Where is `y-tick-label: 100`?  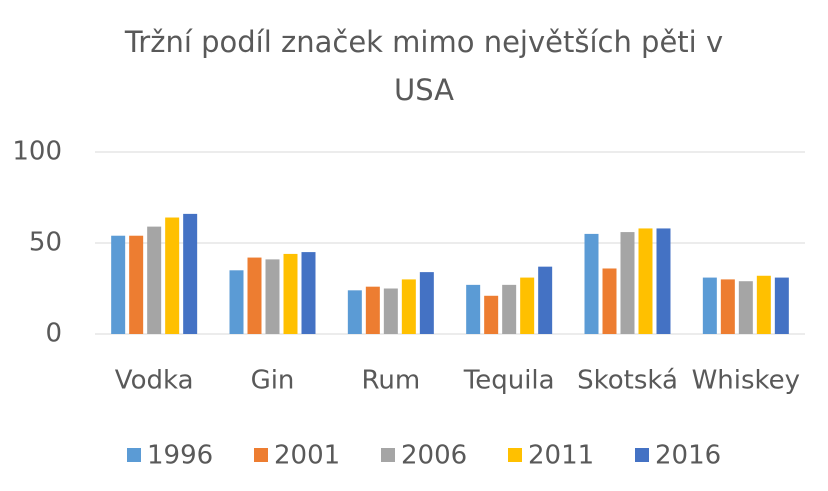 y-tick-label: 100 is located at coordinates (37, 152).